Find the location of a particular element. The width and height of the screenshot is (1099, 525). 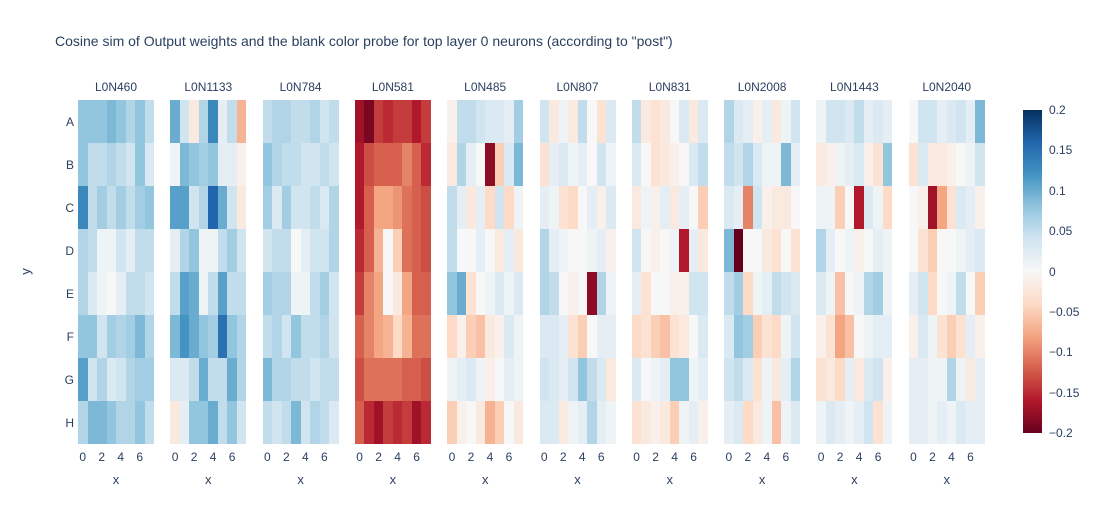

heatmap-grid-L0N485 is located at coordinates (485, 272).